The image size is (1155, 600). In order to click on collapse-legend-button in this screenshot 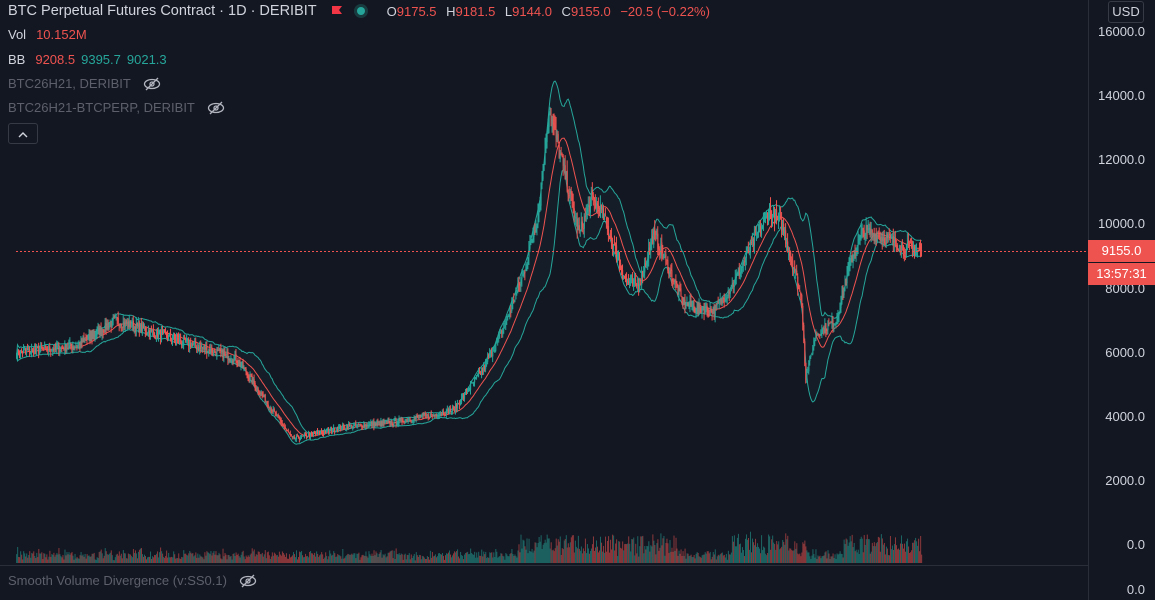, I will do `click(23, 133)`.